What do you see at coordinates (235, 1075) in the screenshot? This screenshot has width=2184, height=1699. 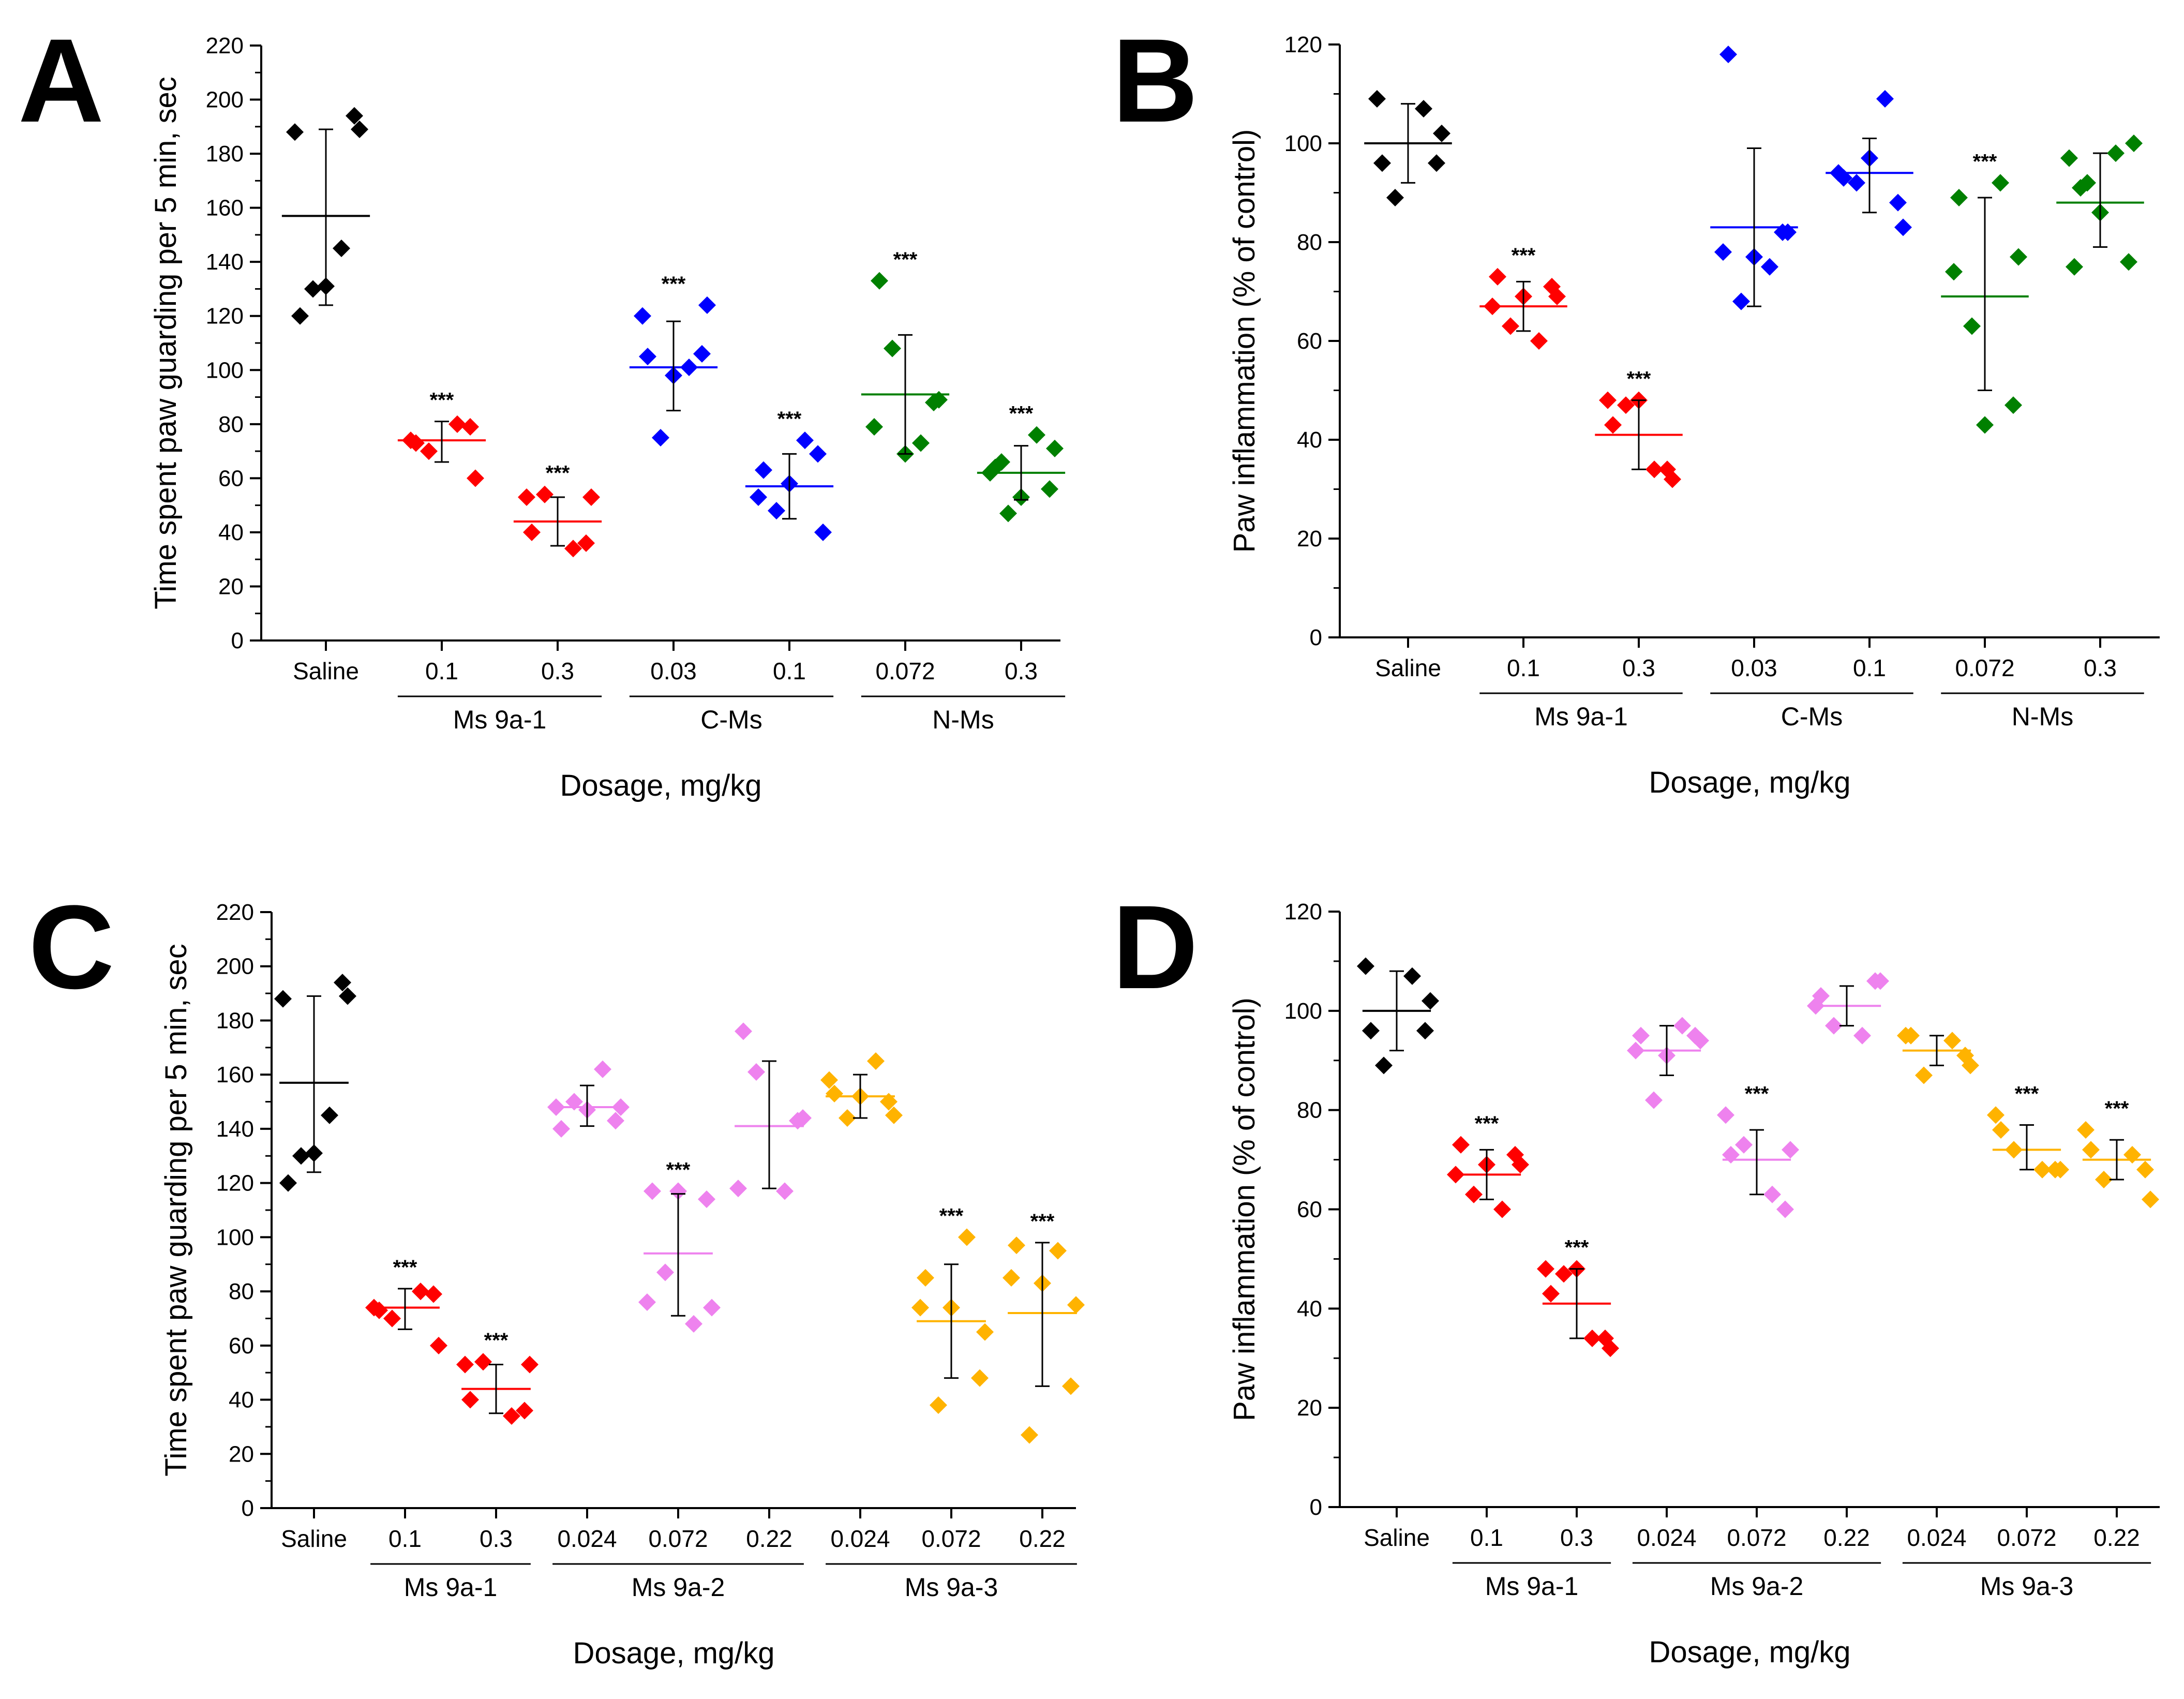 I see `y-tick-label: 160` at bounding box center [235, 1075].